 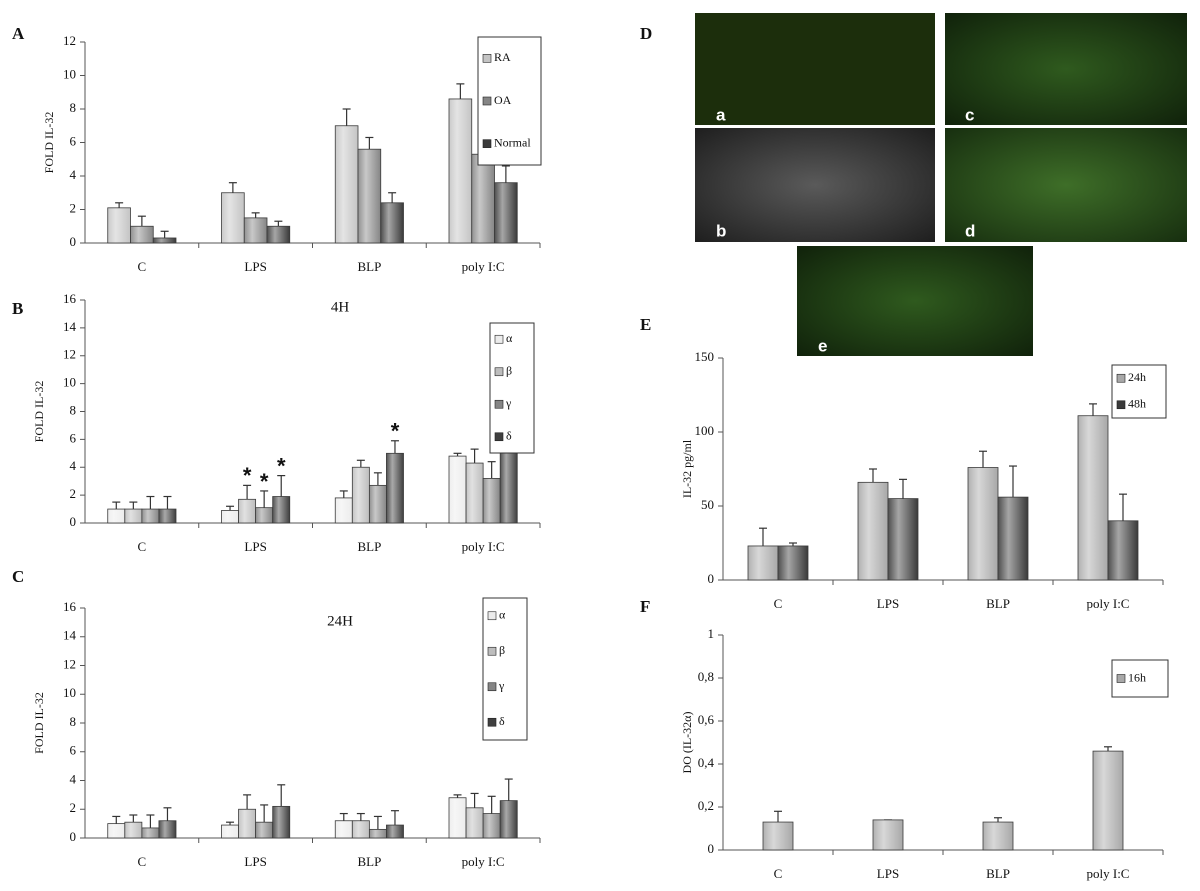 What do you see at coordinates (69, 663) in the screenshot?
I see `y-tick-label: 12` at bounding box center [69, 663].